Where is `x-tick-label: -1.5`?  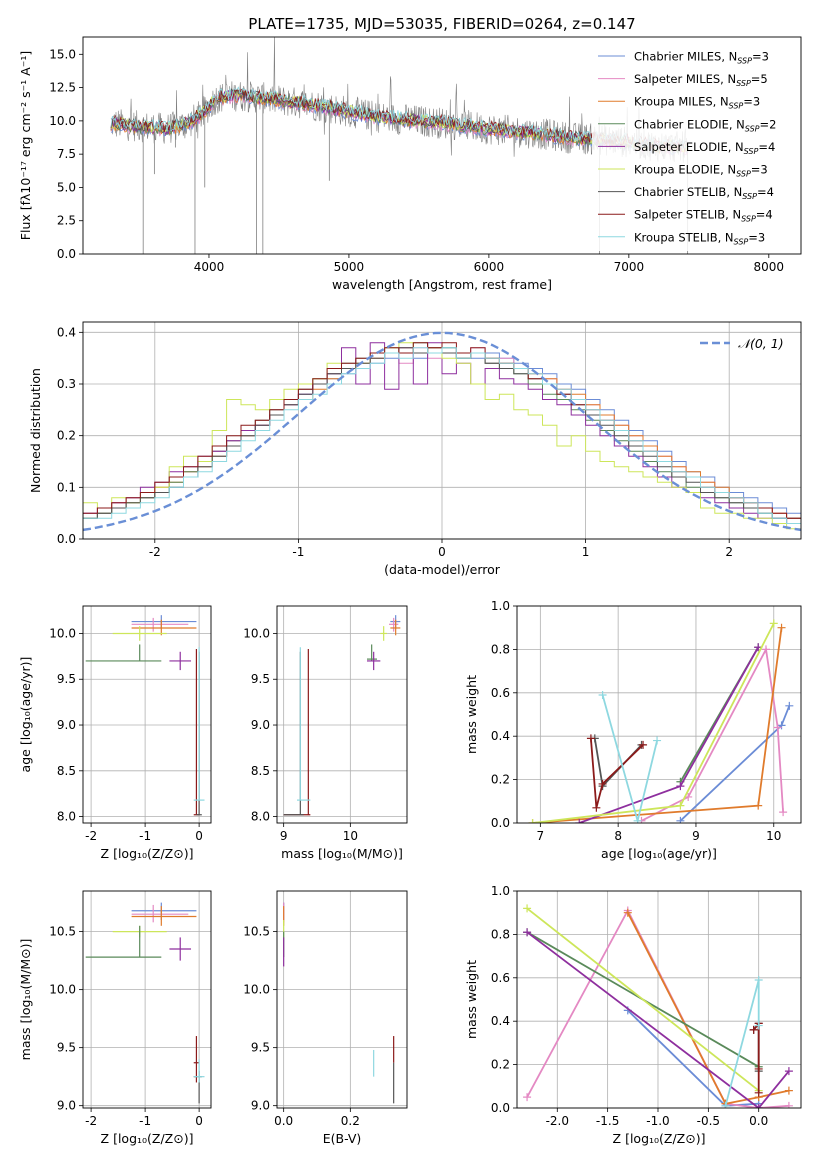 x-tick-label: -1.5 is located at coordinates (607, 1121).